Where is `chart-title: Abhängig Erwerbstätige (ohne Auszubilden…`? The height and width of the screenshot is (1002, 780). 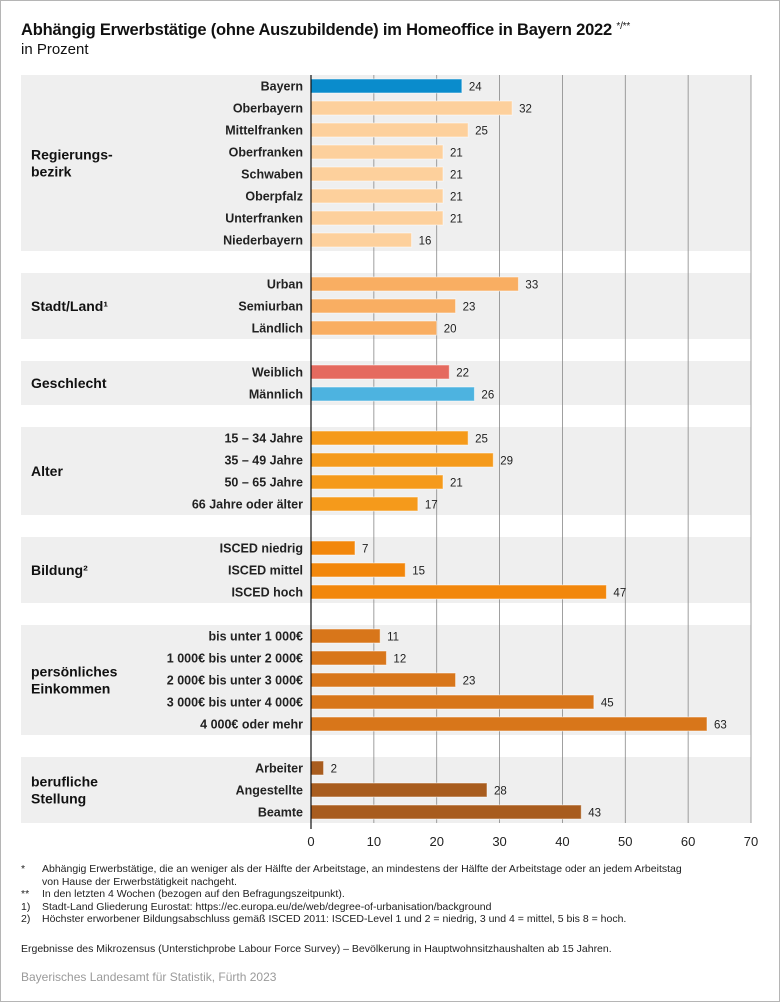
chart-title: Abhängig Erwerbstätige (ohne Auszubilden… is located at coordinates (325, 30).